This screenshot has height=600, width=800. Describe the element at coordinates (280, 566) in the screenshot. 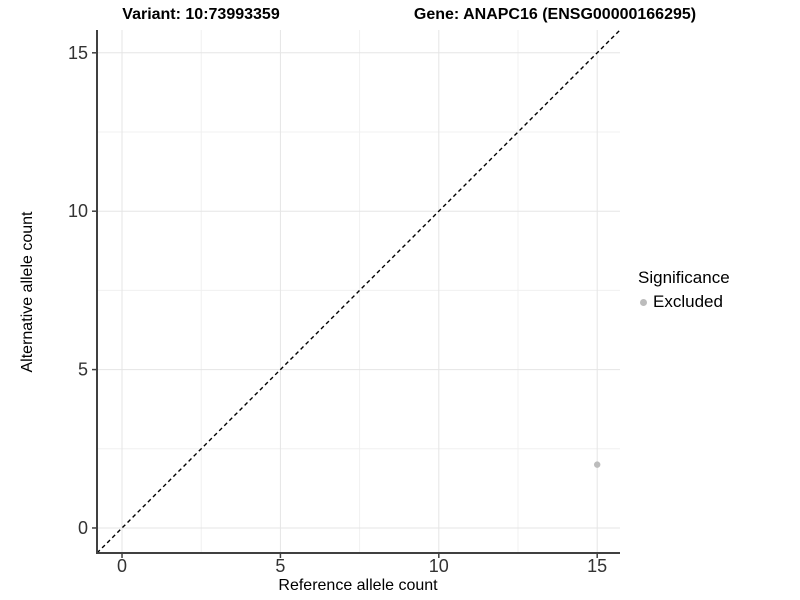

I see `x-tick-label: 5` at that location.